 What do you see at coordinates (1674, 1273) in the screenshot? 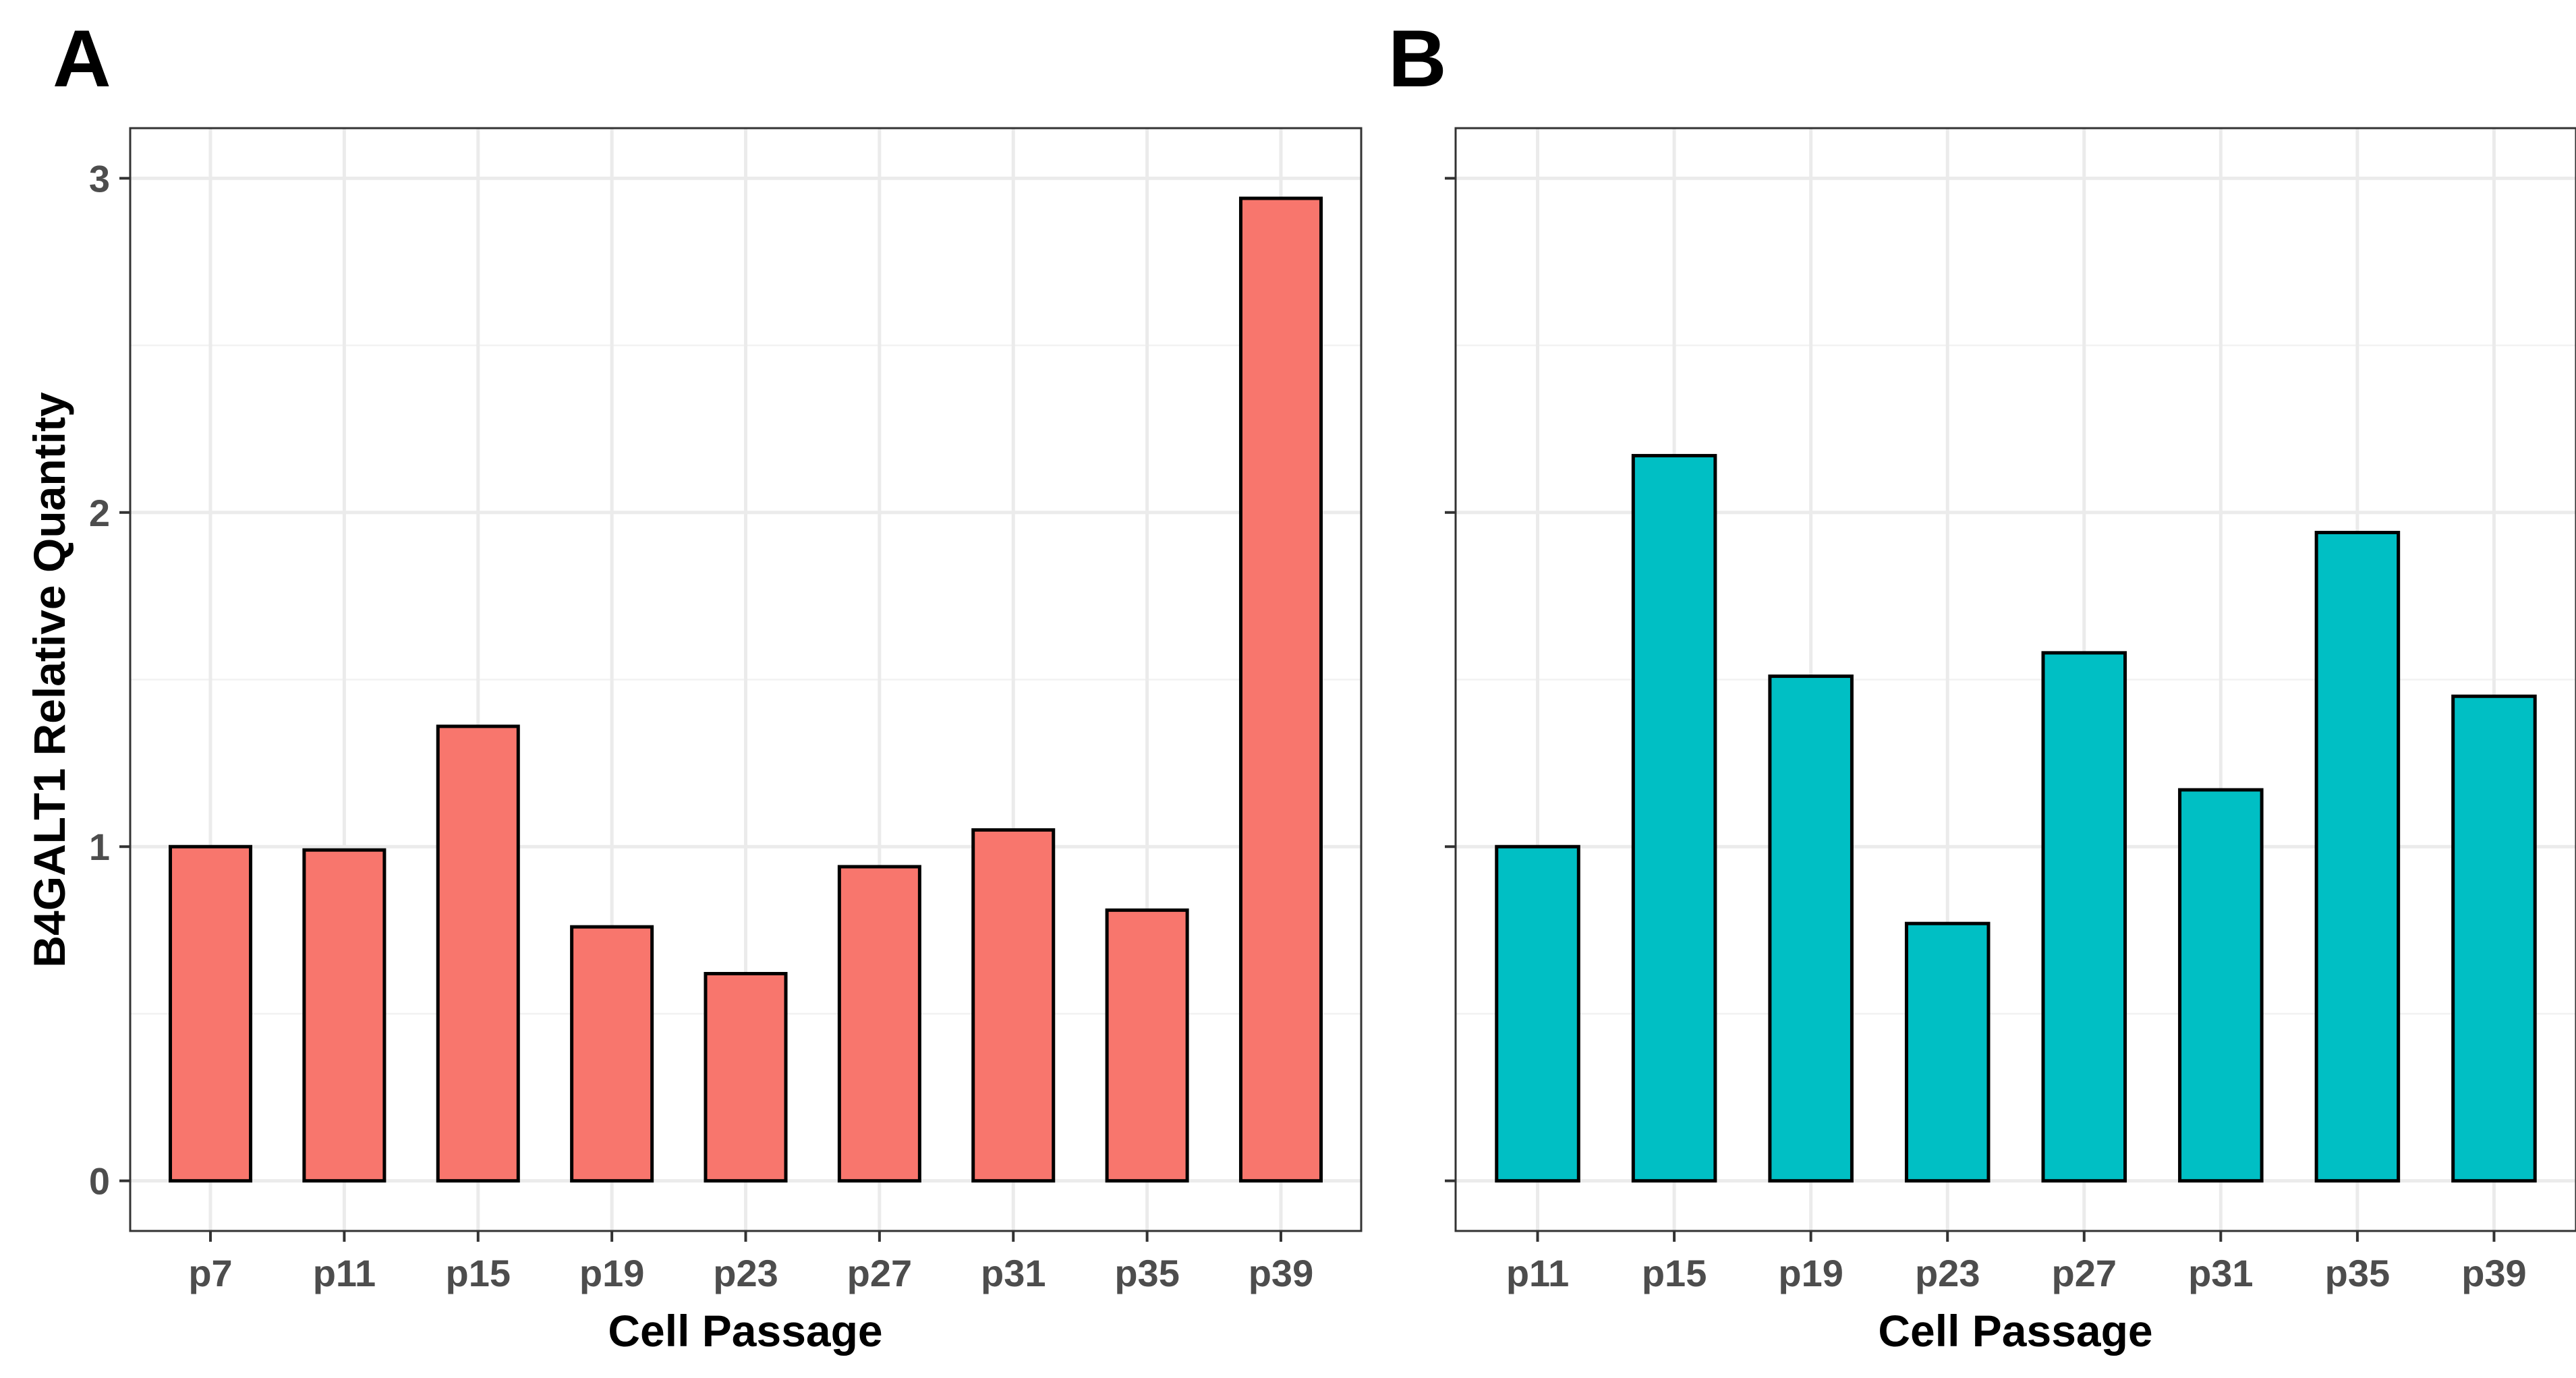
I see `panel-b-x-tick-label: p15` at bounding box center [1674, 1273].